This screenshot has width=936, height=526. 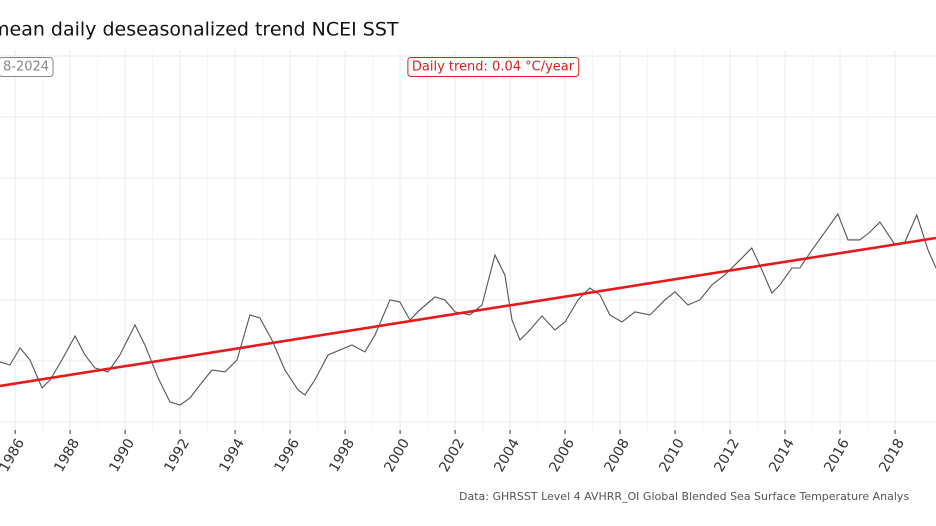 What do you see at coordinates (837, 455) in the screenshot?
I see `x-tick-label: 2016` at bounding box center [837, 455].